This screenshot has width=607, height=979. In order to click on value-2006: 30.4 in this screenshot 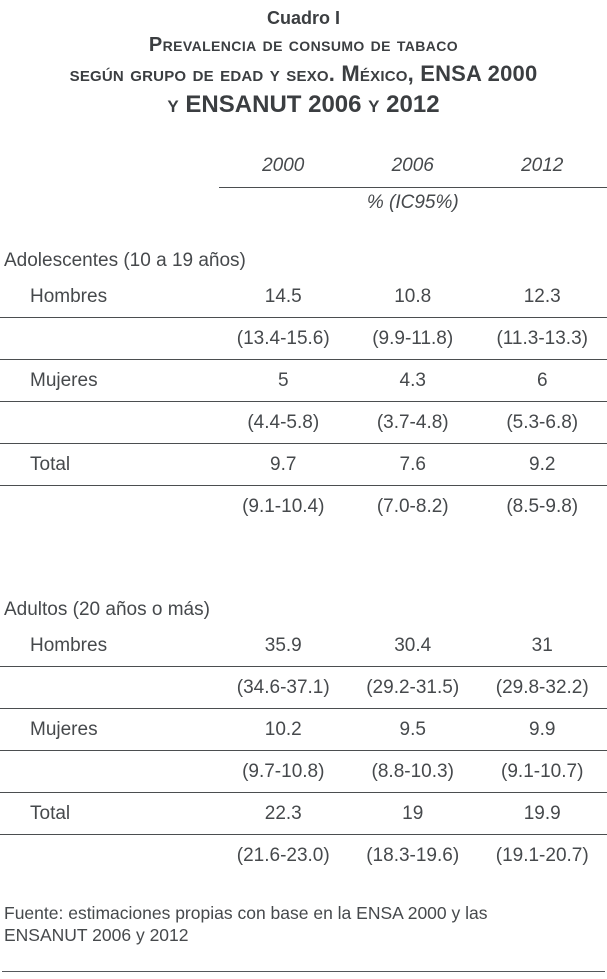, I will do `click(412, 646)`.